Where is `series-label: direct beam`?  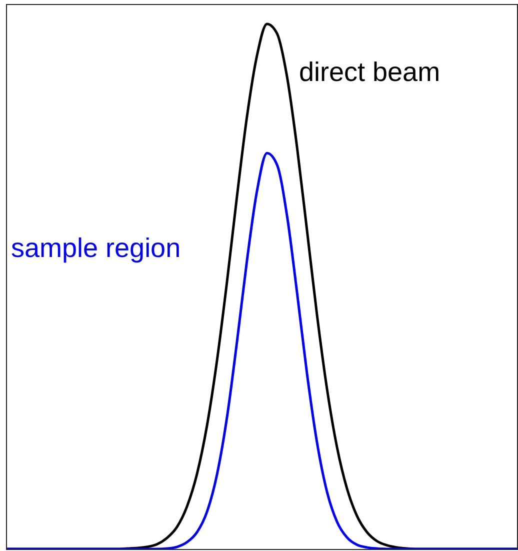 series-label: direct beam is located at coordinates (369, 72).